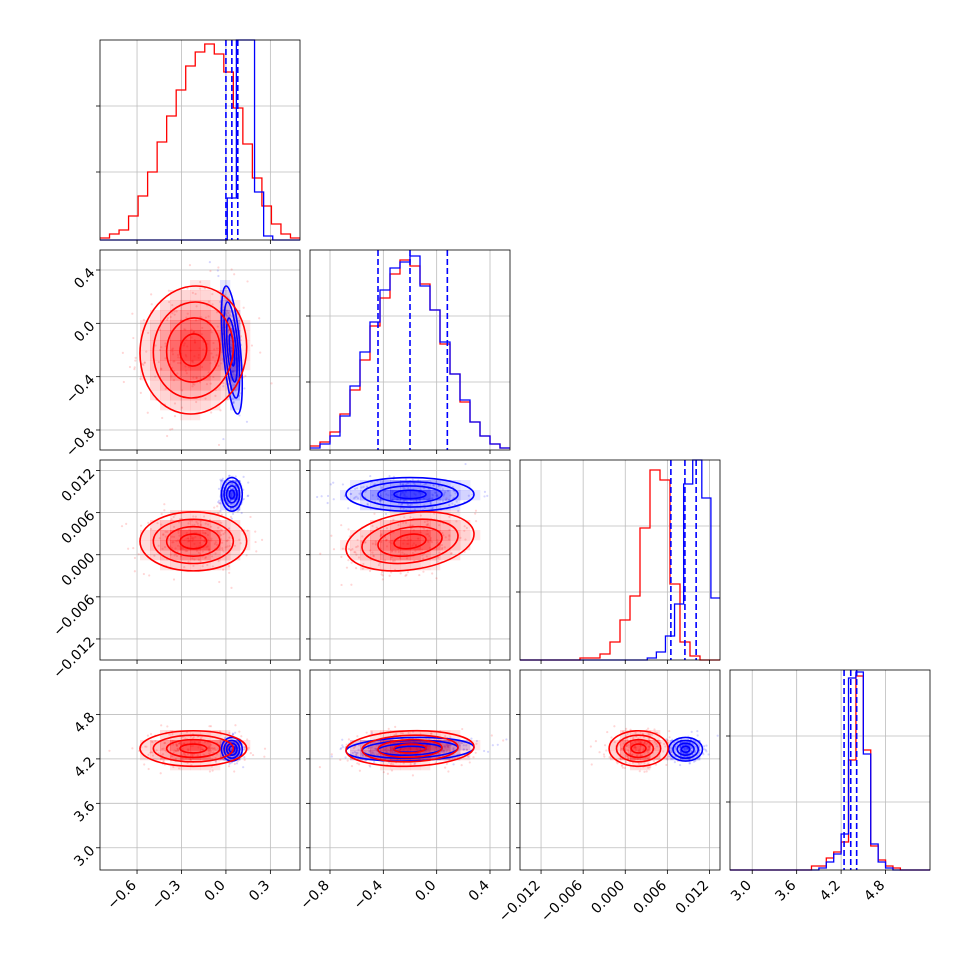  I want to click on x-tick-label: 0.012, so click(693, 898).